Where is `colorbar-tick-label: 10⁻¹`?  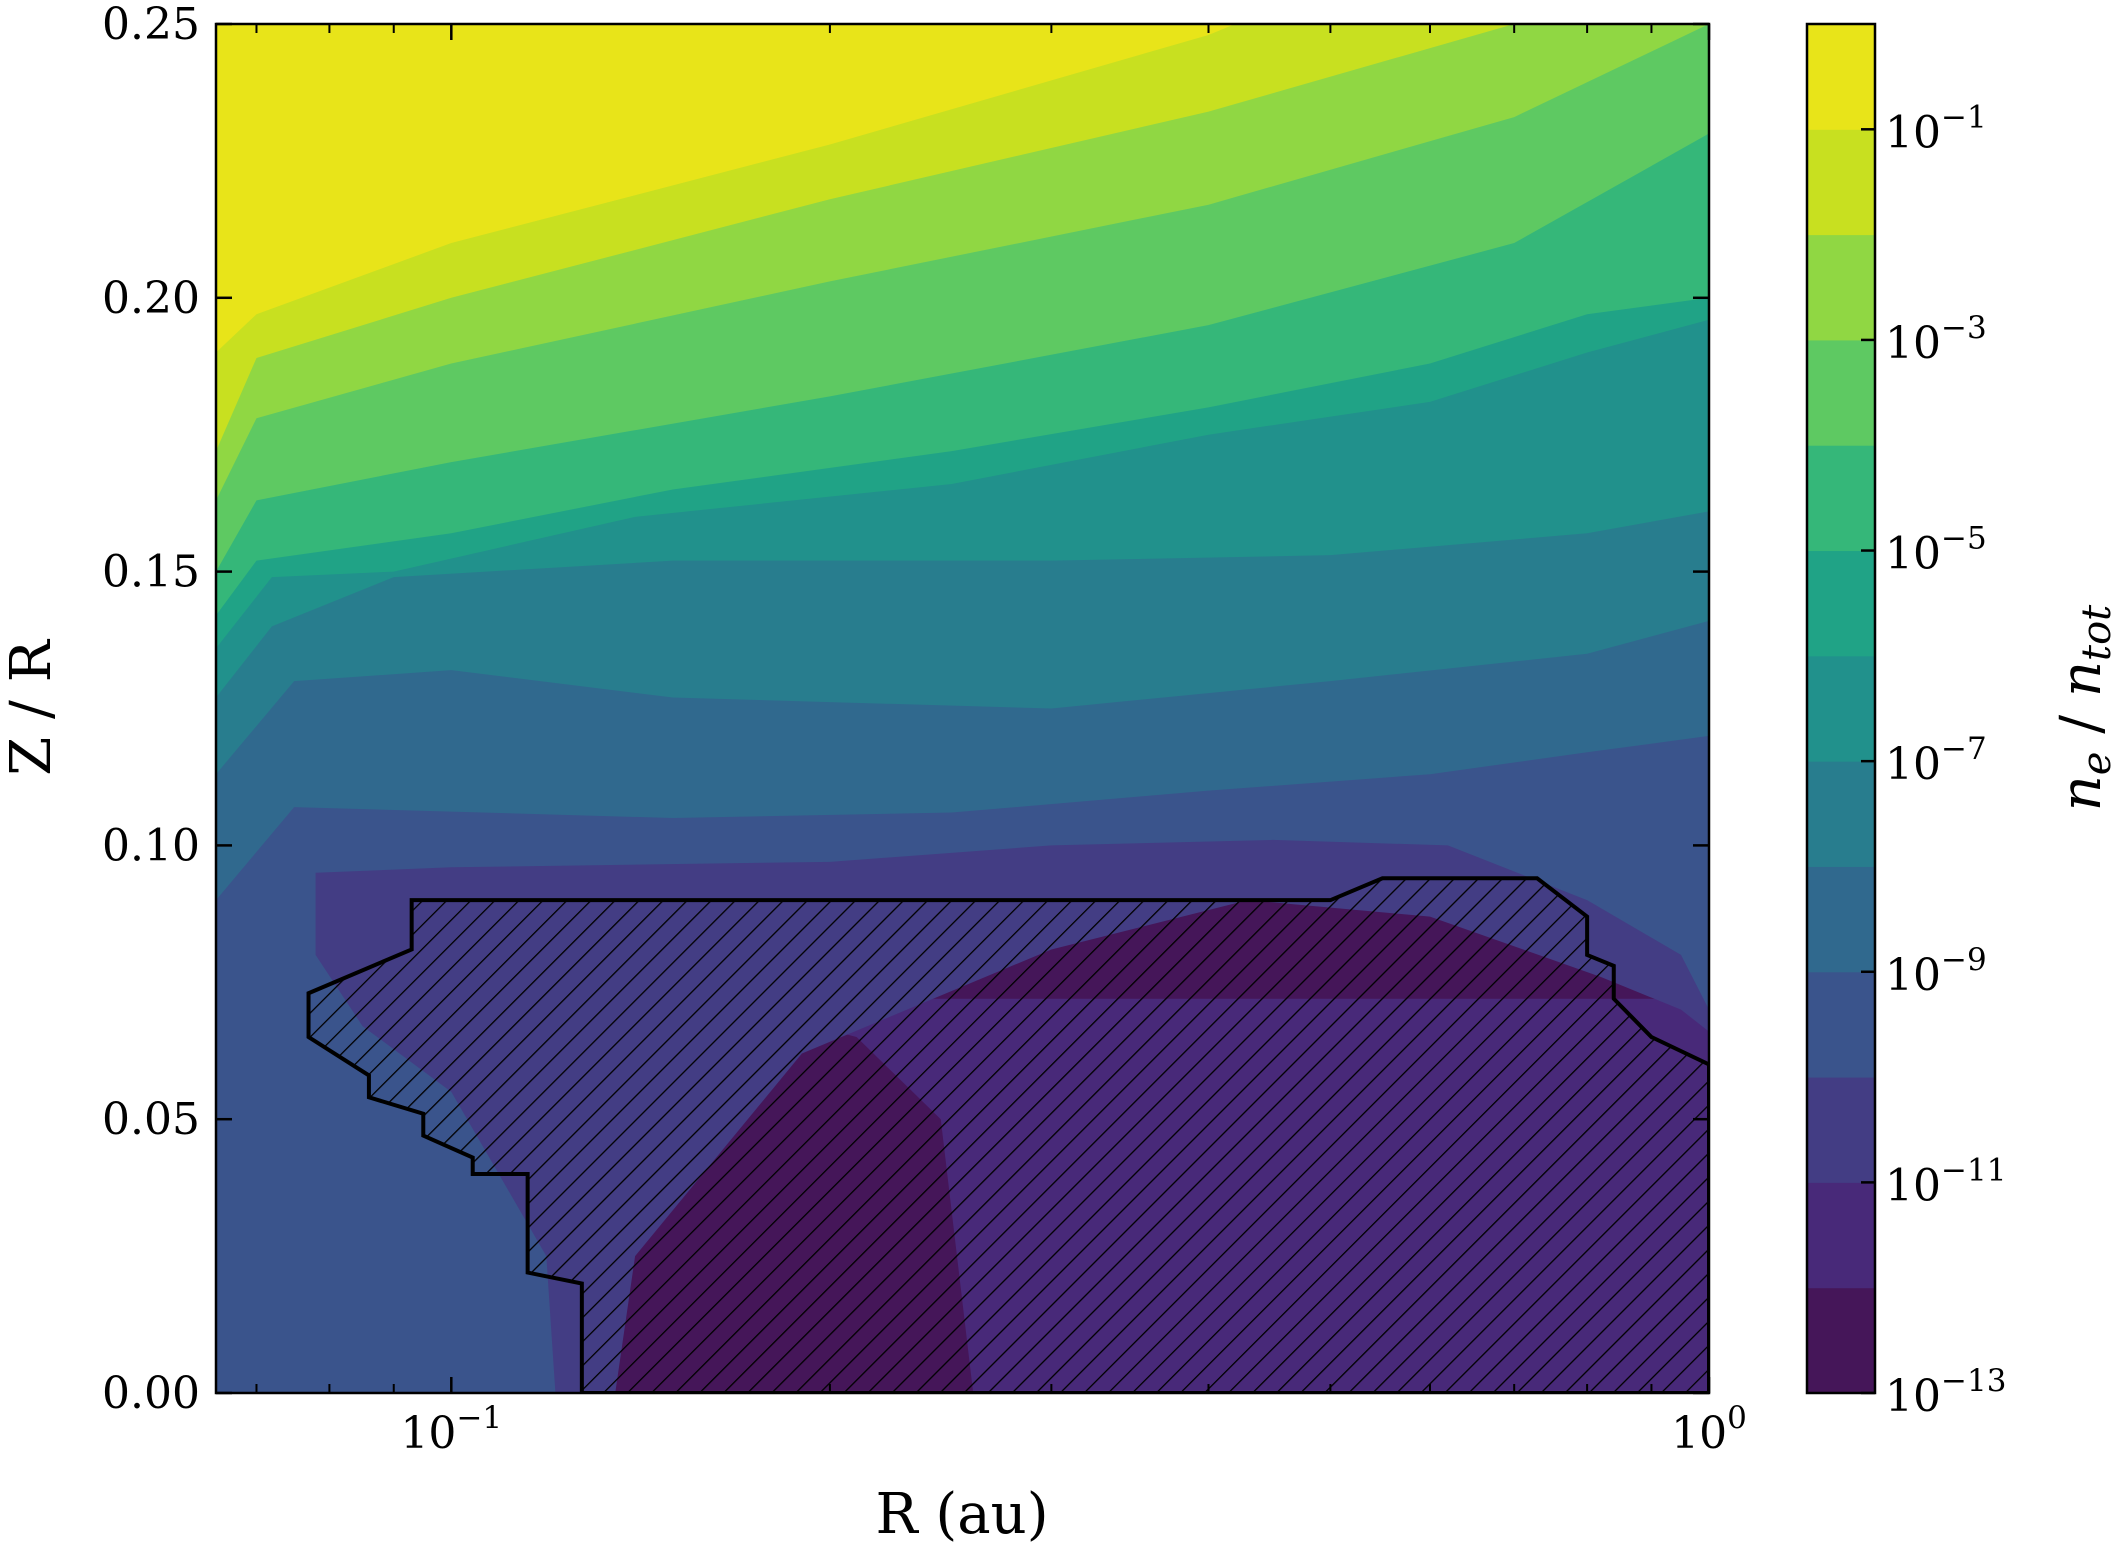
colorbar-tick-label: 10⁻¹ is located at coordinates (1936, 128).